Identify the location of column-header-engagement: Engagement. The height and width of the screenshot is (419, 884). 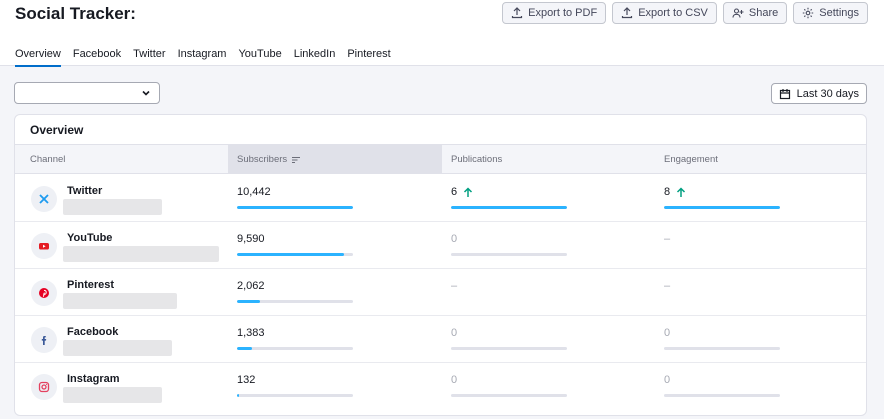
(764, 159).